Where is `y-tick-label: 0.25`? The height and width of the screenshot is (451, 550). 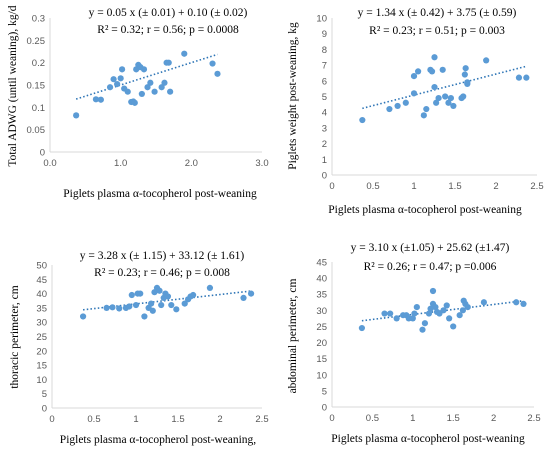
y-tick-label: 0.25 is located at coordinates (36, 41).